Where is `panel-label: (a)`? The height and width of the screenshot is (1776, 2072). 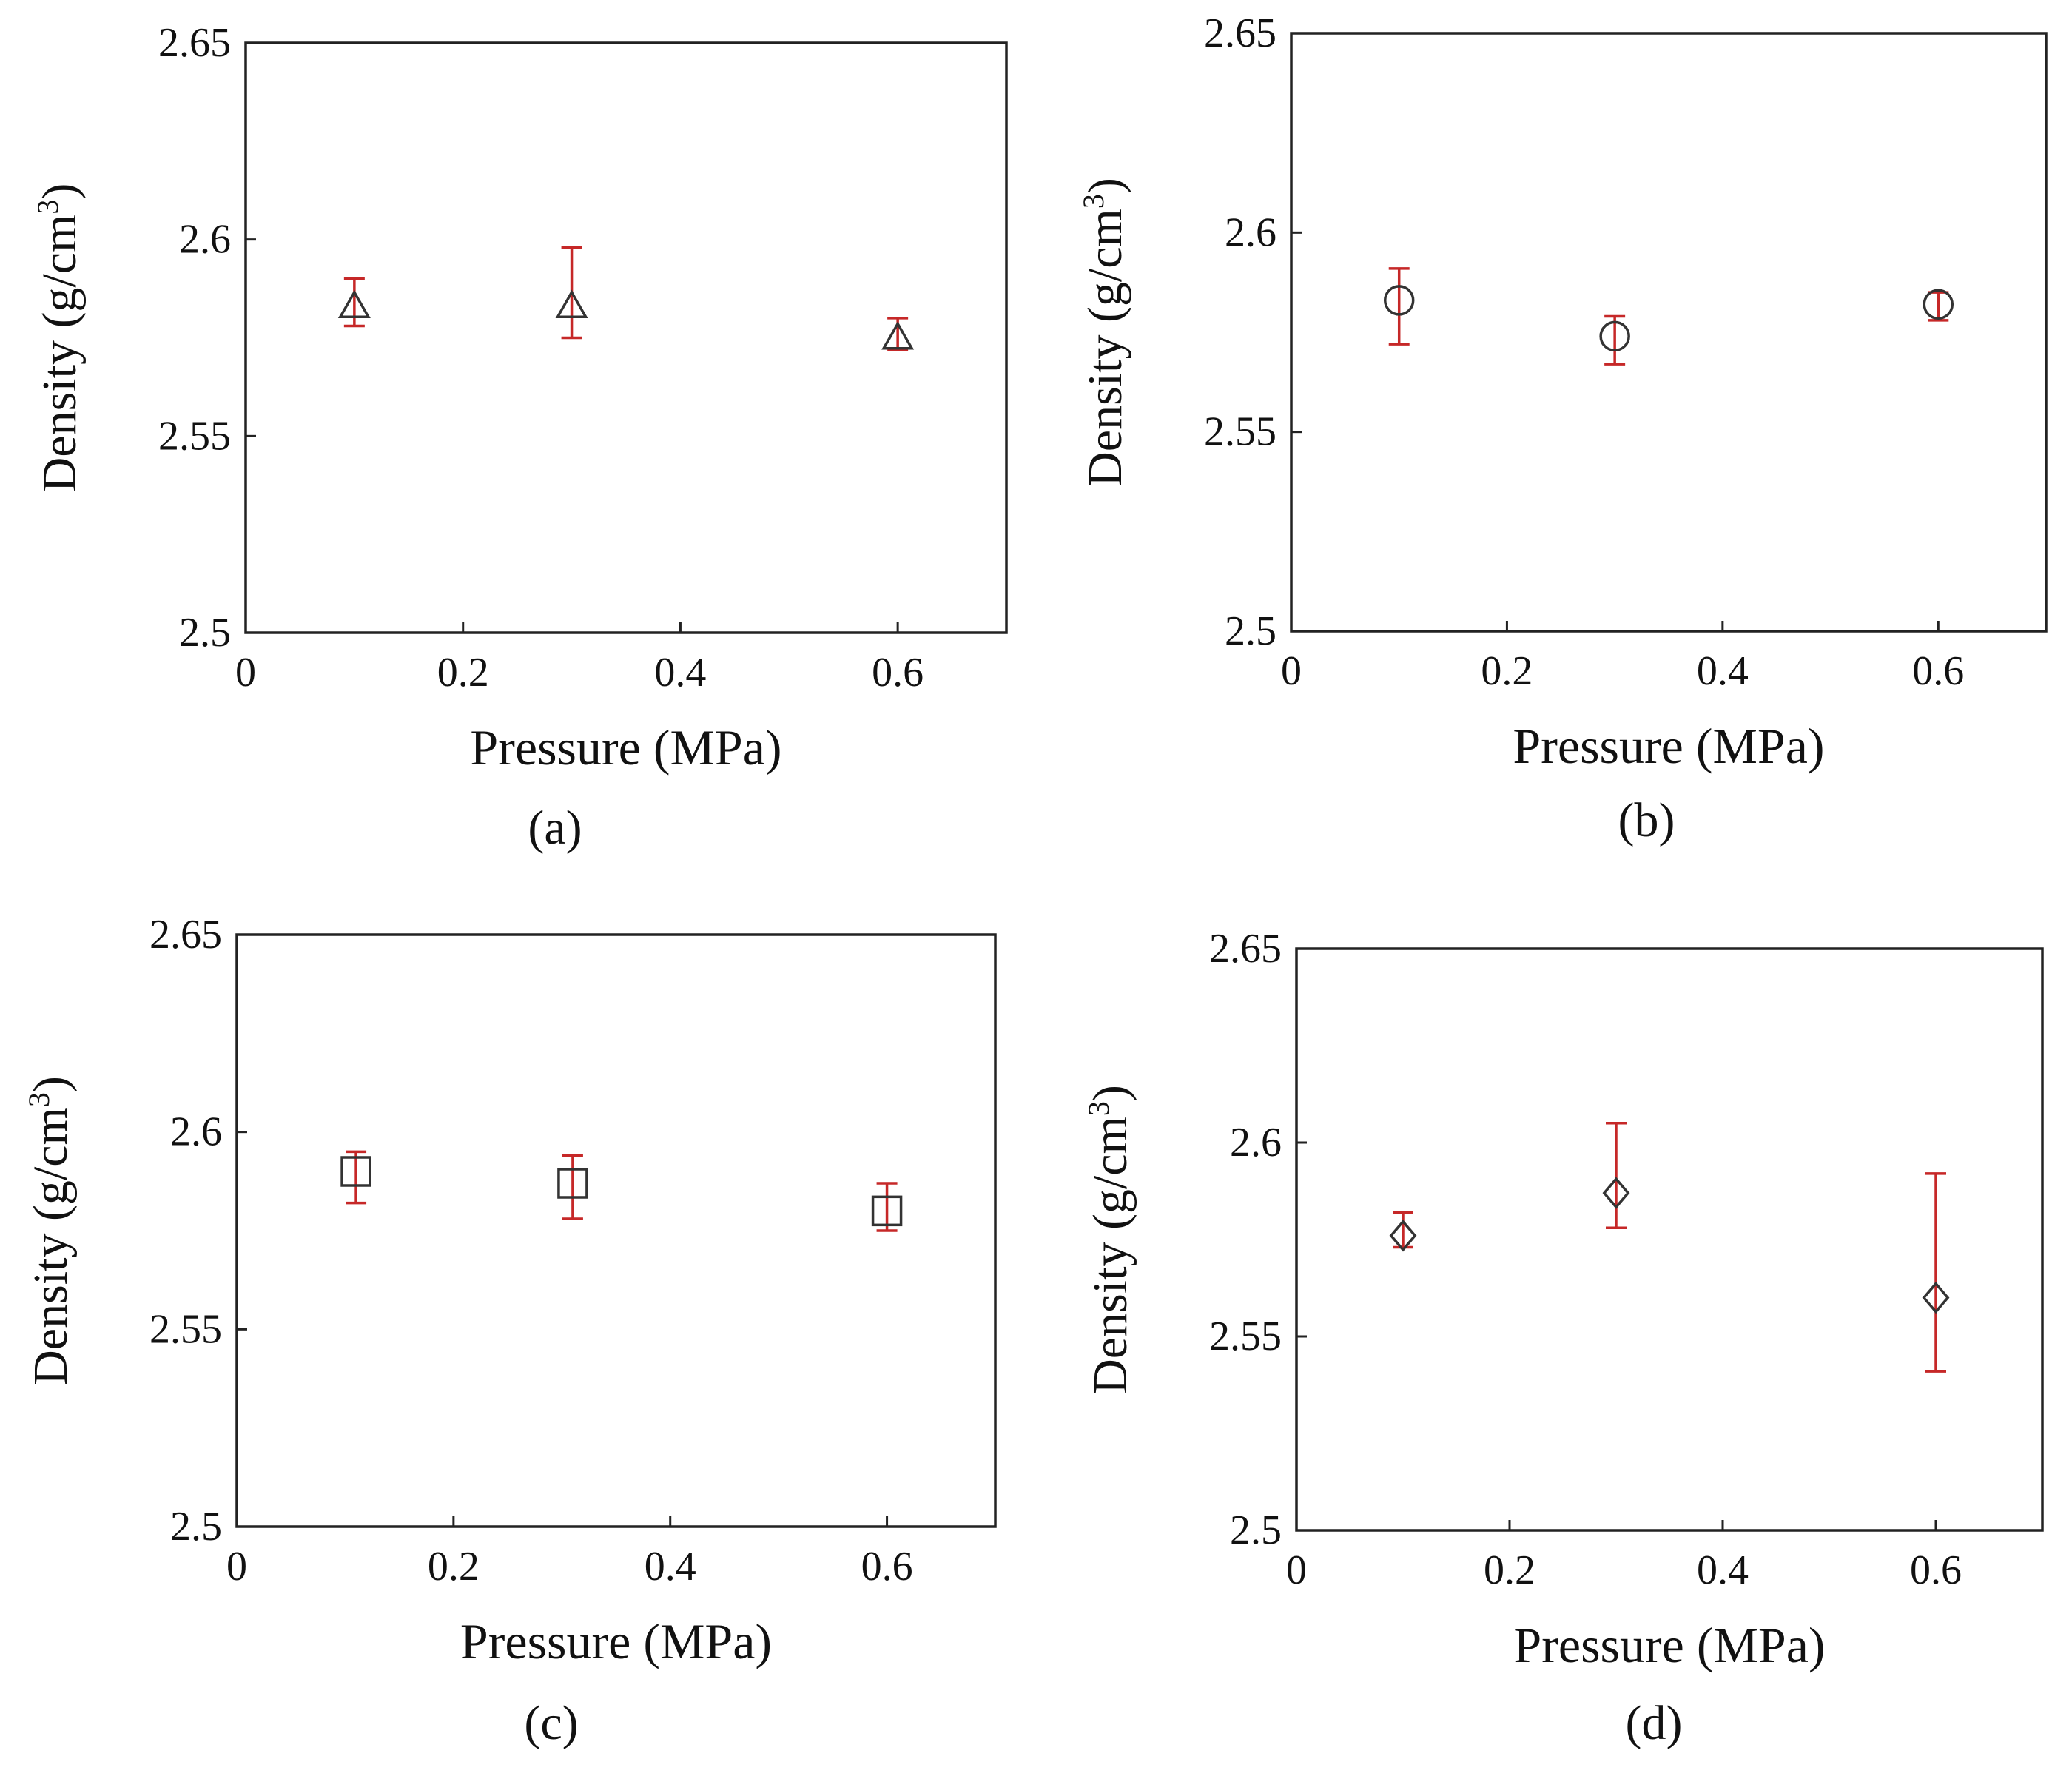 panel-label: (a) is located at coordinates (555, 828).